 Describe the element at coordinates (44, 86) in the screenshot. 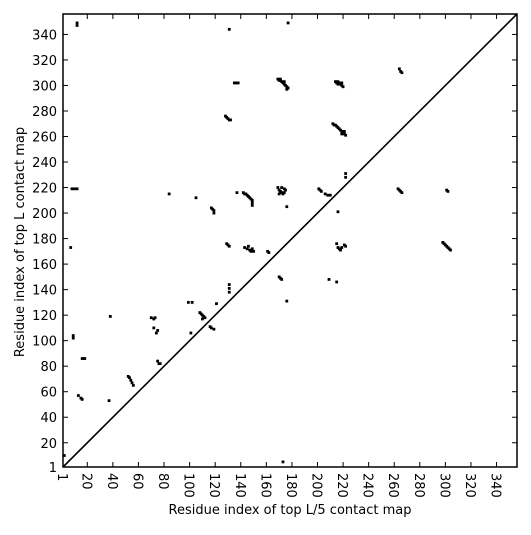

I see `y-tick-label: 300` at that location.